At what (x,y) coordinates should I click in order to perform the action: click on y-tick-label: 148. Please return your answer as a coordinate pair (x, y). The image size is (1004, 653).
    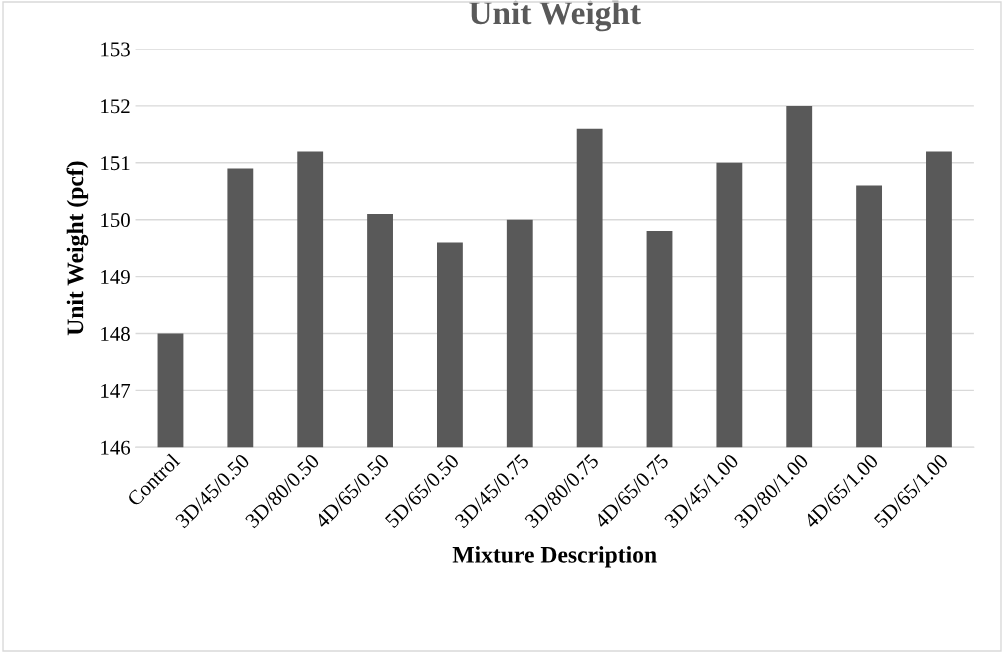
    Looking at the image, I should click on (115, 333).